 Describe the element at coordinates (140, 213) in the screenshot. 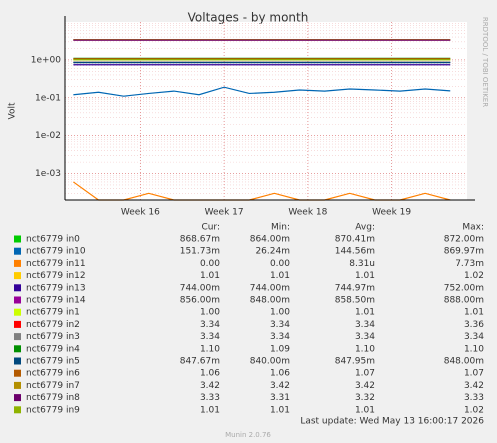

I see `x-tick-label: Week 16` at that location.